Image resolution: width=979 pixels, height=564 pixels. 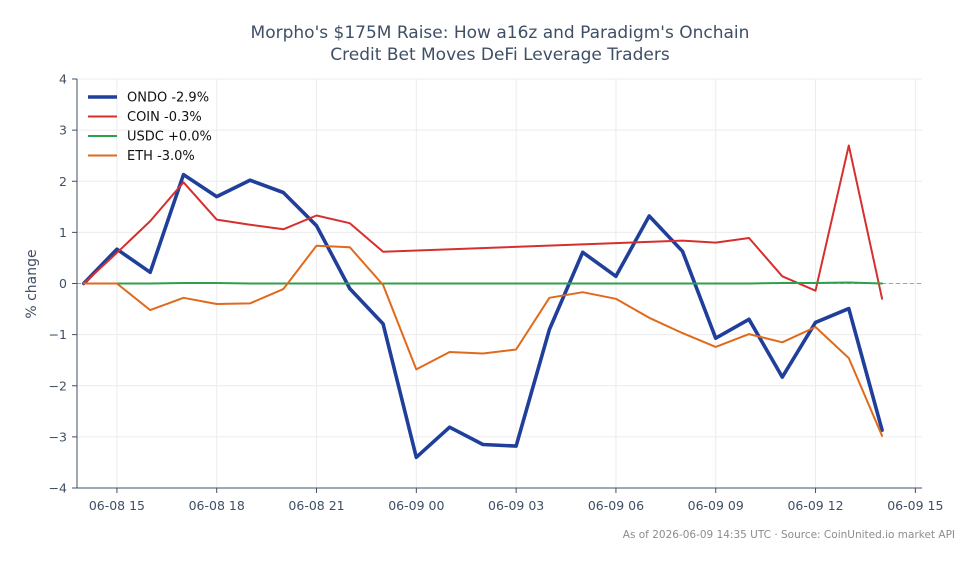 I want to click on x-tick-label: 06-09 03, so click(x=516, y=505).